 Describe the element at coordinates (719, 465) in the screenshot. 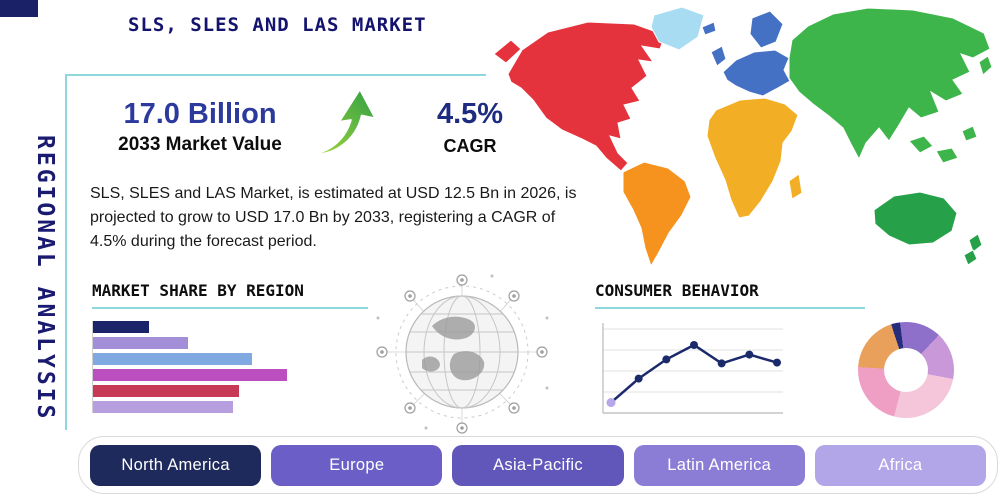

I see `region-pill-latin-america: Latin America` at that location.